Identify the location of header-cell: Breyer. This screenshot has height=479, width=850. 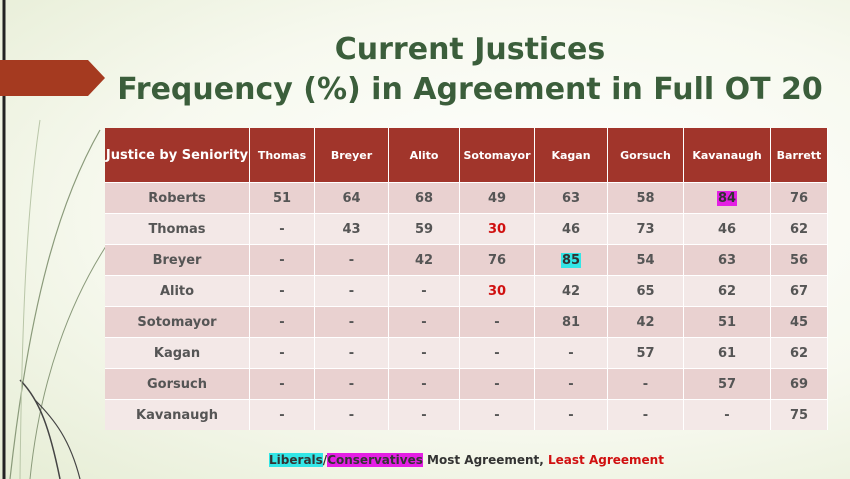
(352, 155).